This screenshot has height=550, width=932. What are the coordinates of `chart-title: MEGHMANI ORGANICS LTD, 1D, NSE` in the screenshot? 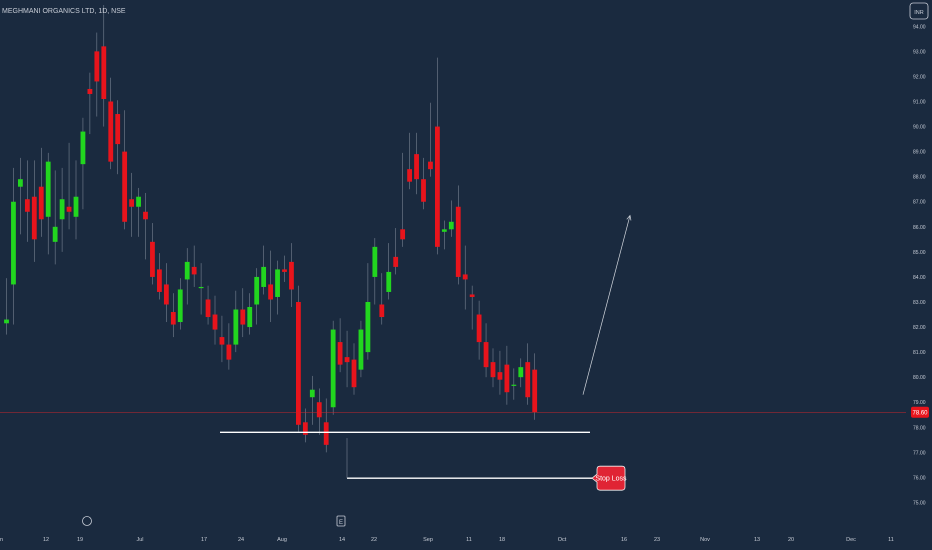 It's located at (64, 11).